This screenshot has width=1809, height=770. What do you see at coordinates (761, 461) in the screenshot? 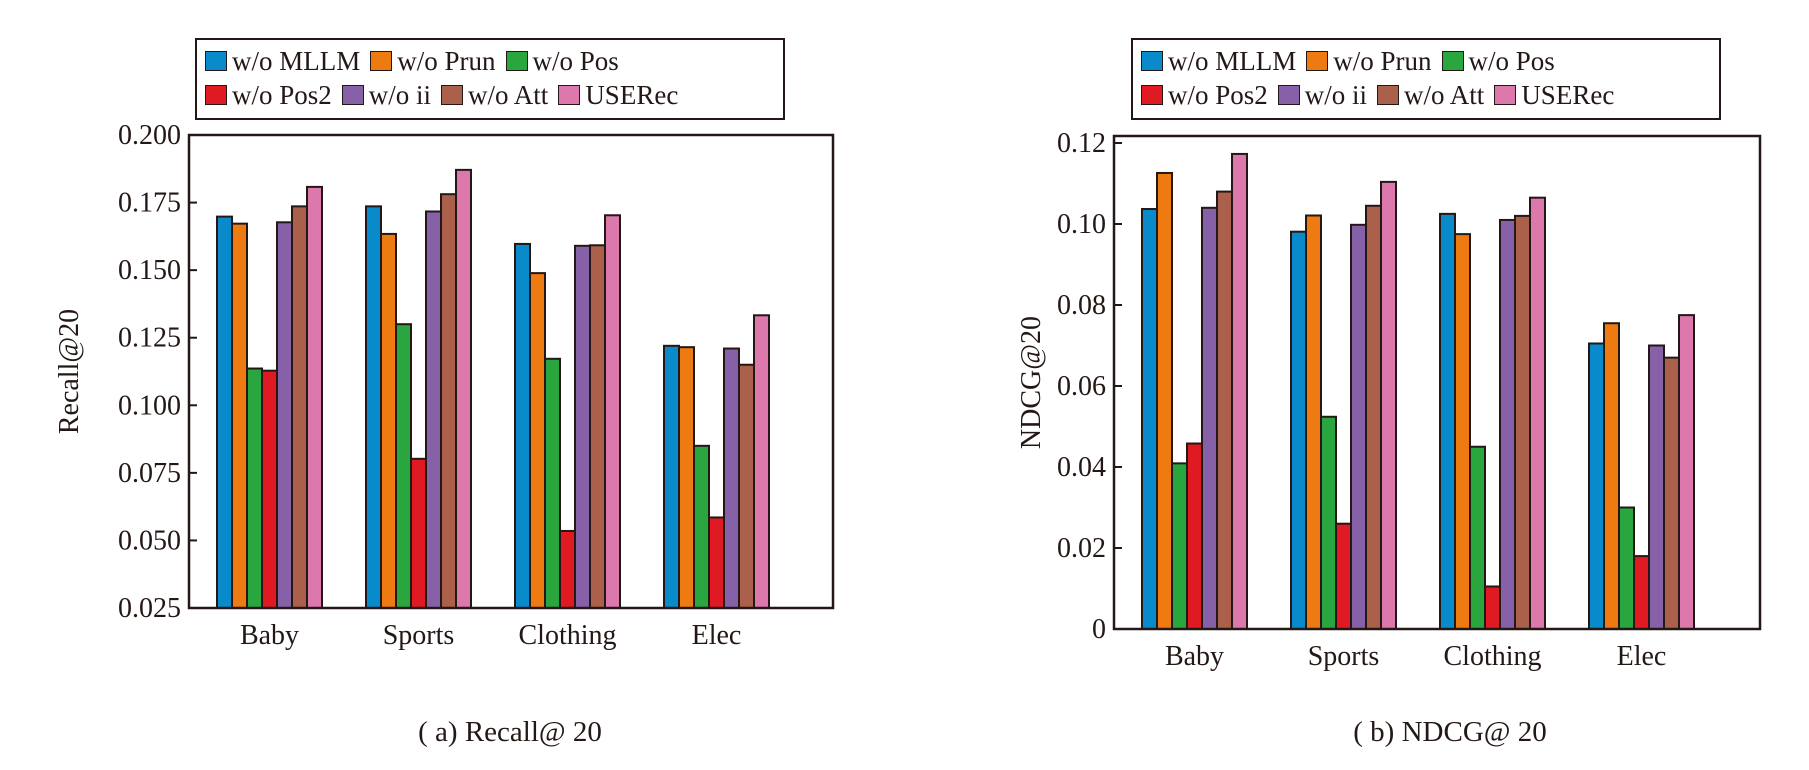
I see `bar-userec-elec` at bounding box center [761, 461].